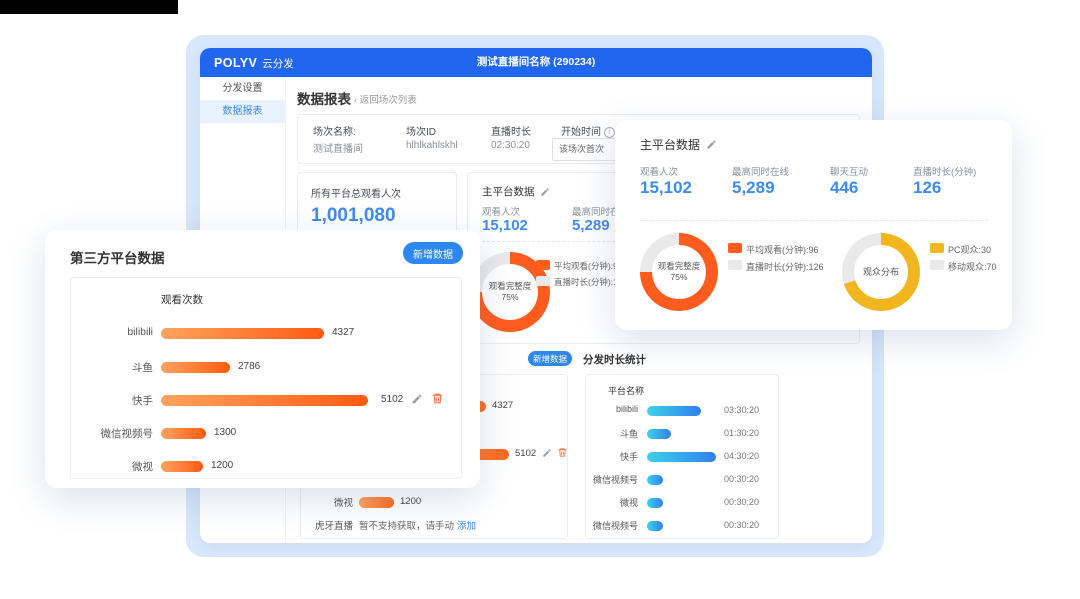 The width and height of the screenshot is (1080, 599). What do you see at coordinates (742, 433) in the screenshot?
I see `dist-row-value: 01:30:20` at bounding box center [742, 433].